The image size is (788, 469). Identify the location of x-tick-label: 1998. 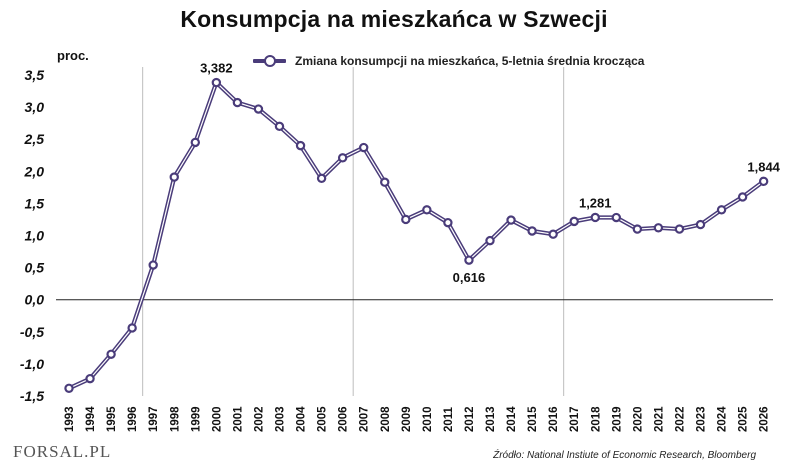
(175, 419).